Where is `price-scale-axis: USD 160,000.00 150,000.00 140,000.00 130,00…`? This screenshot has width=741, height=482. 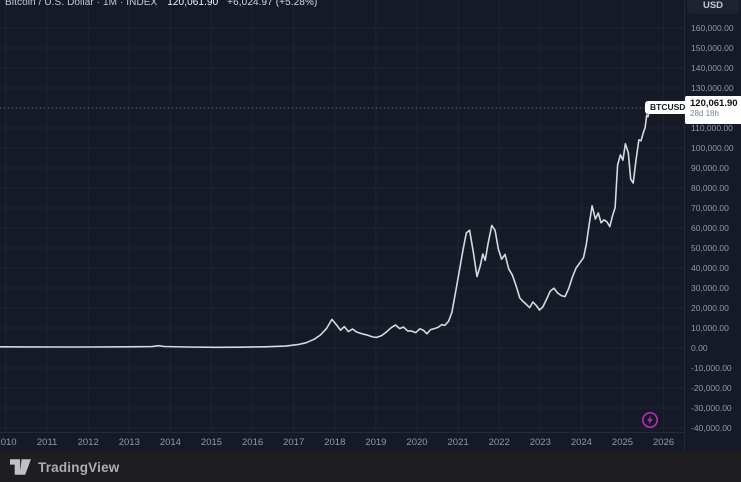 price-scale-axis: USD 160,000.00 150,000.00 140,000.00 130,00… is located at coordinates (712, 226).